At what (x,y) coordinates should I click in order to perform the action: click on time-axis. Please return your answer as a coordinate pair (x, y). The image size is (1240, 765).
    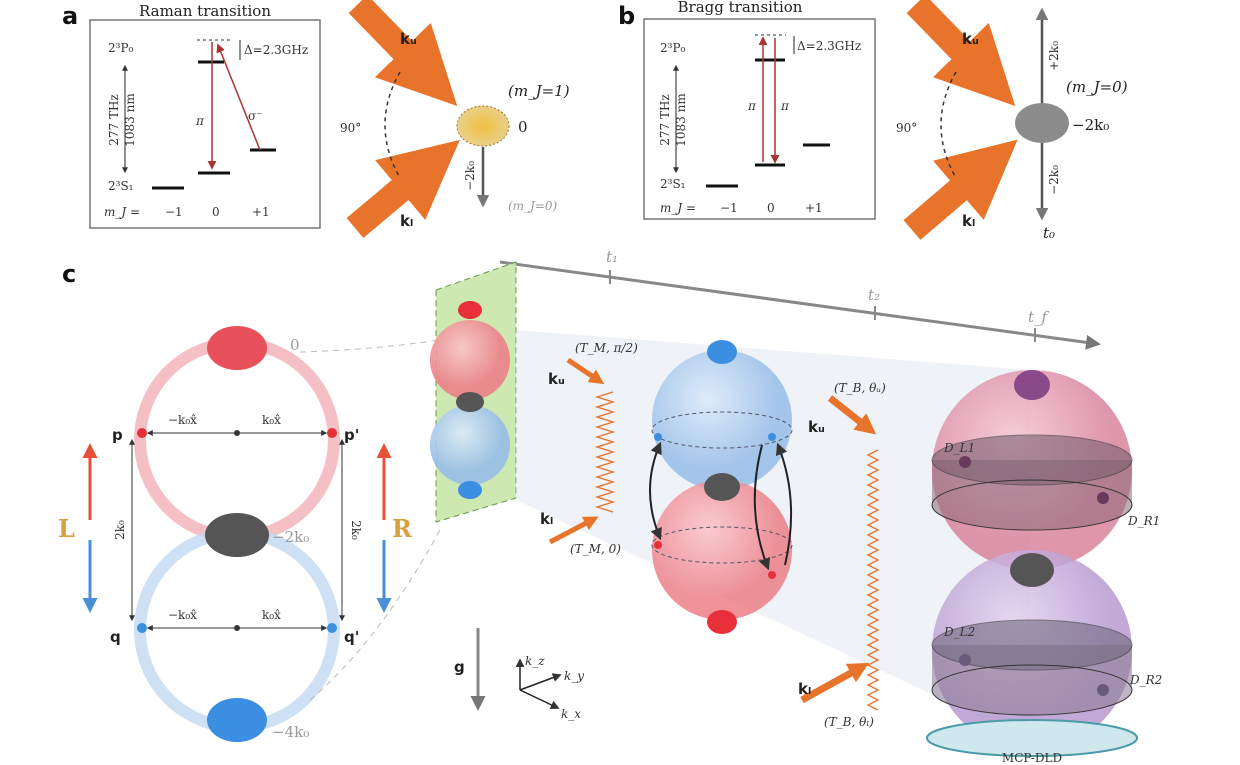
    Looking at the image, I should click on (800, 305).